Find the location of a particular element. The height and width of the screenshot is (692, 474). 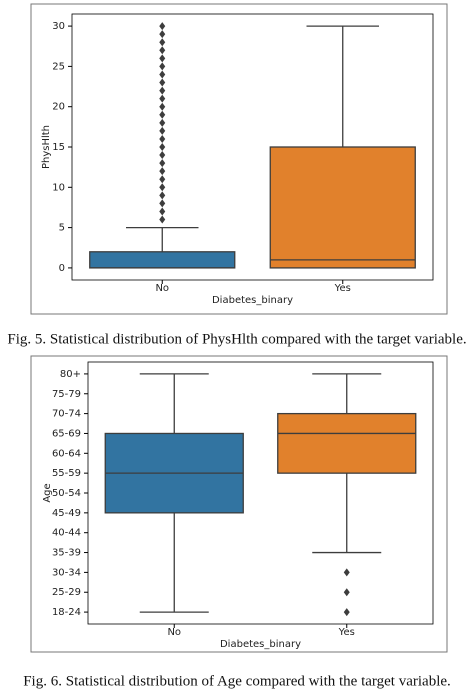

y-tick-label: 50-54 is located at coordinates (66, 493).